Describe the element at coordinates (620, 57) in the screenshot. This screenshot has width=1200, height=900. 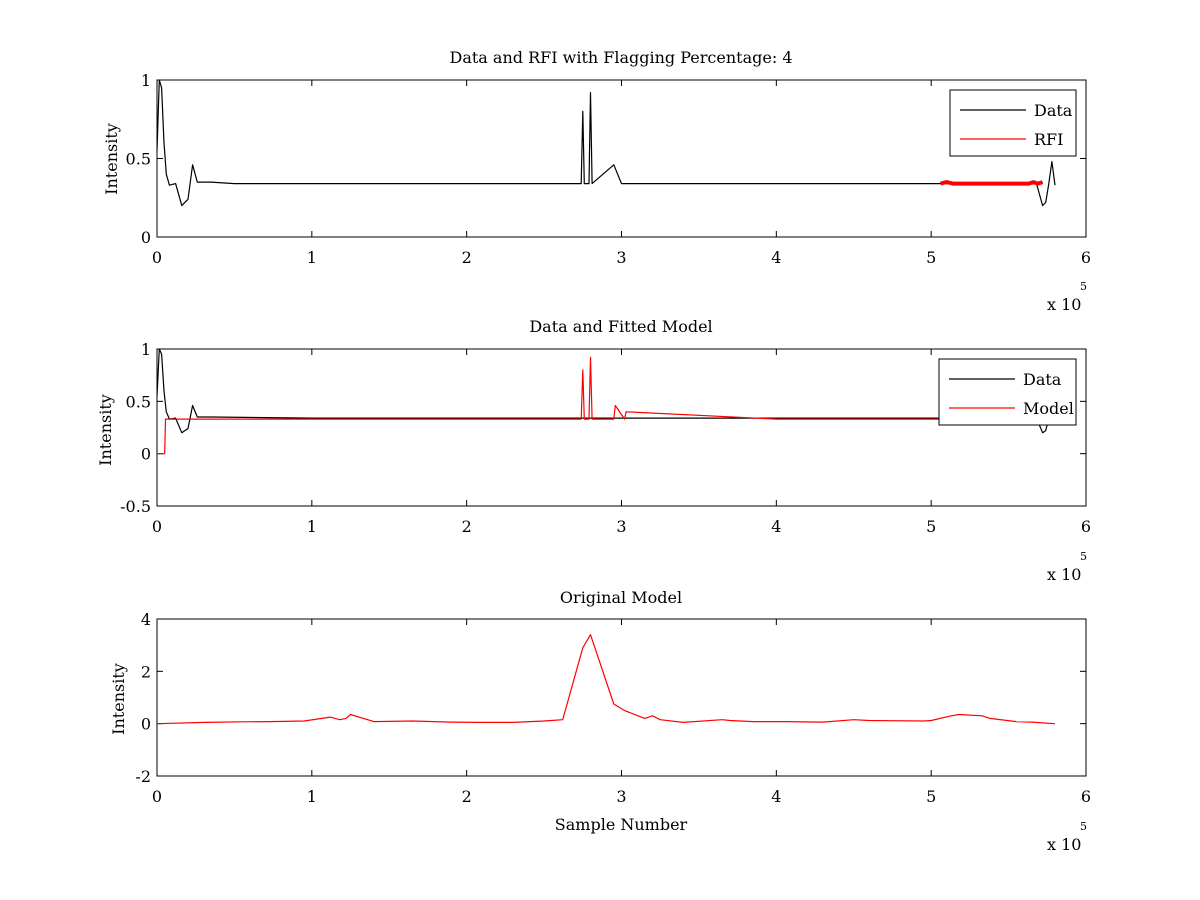
I see `chart-title: Data and RFI with Flagging Percentage: 4` at that location.